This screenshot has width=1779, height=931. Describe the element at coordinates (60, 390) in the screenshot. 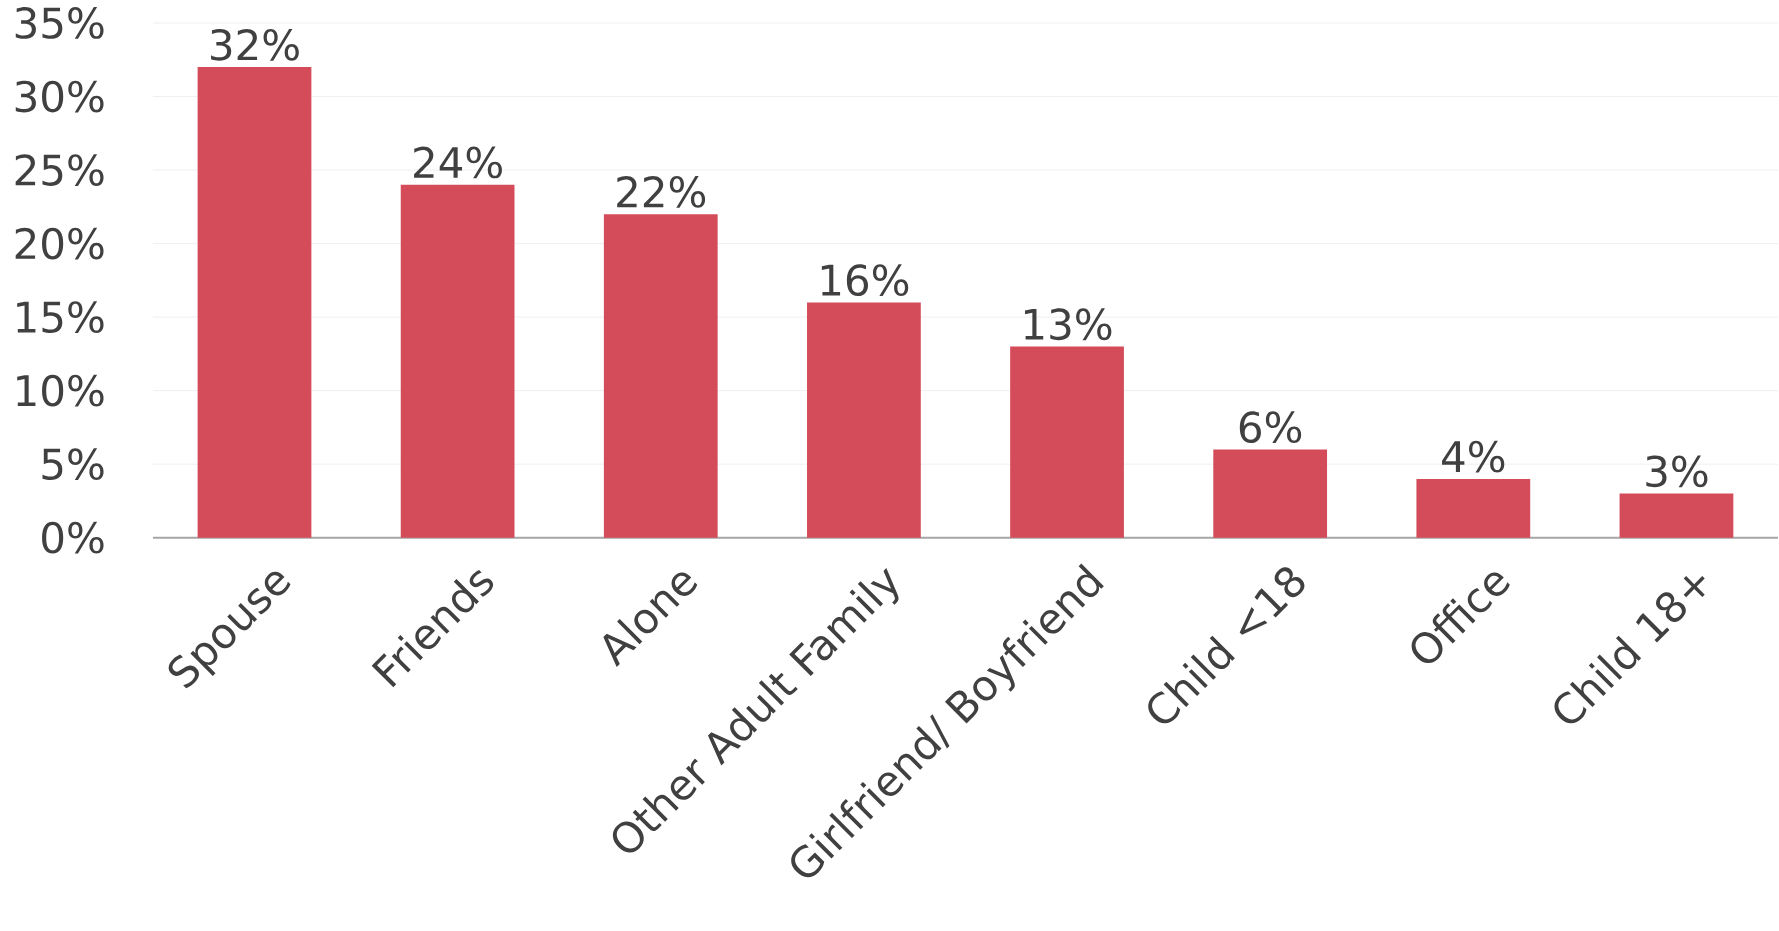

I see `y-tick-label: 10%` at that location.